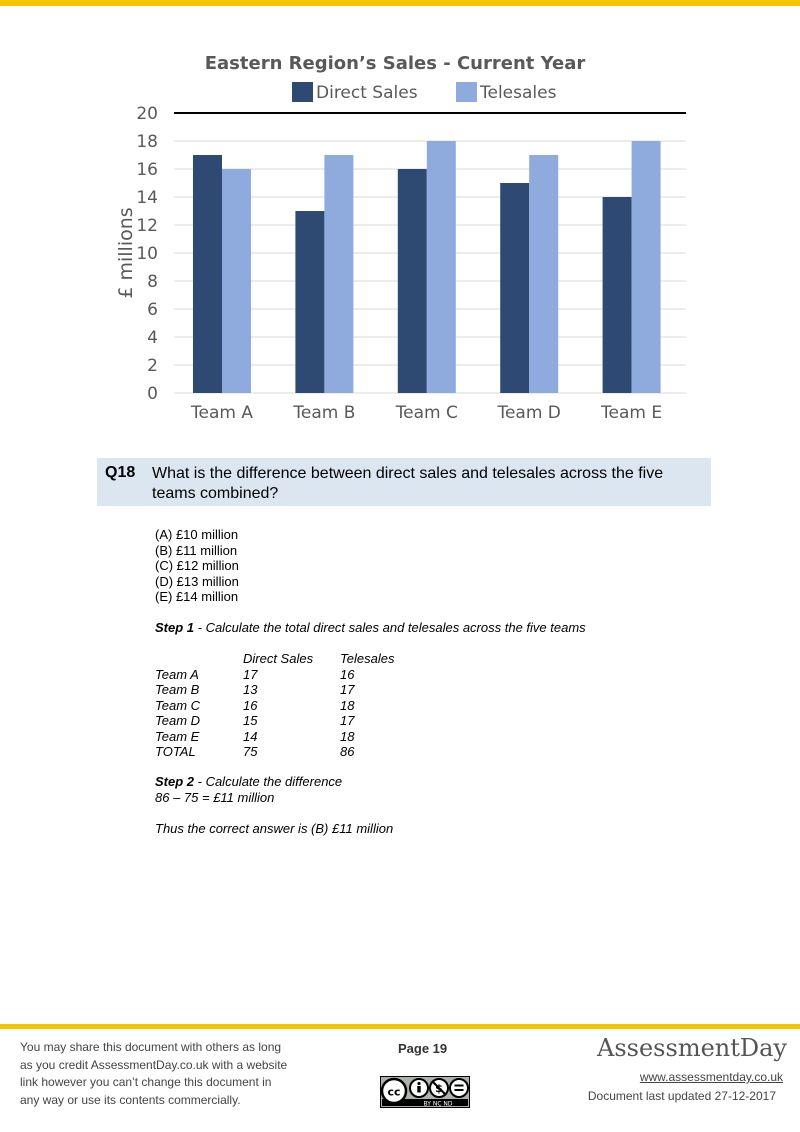 The image size is (800, 1132). I want to click on cc-license-icon: cc $ BY NC ND, so click(425, 1092).